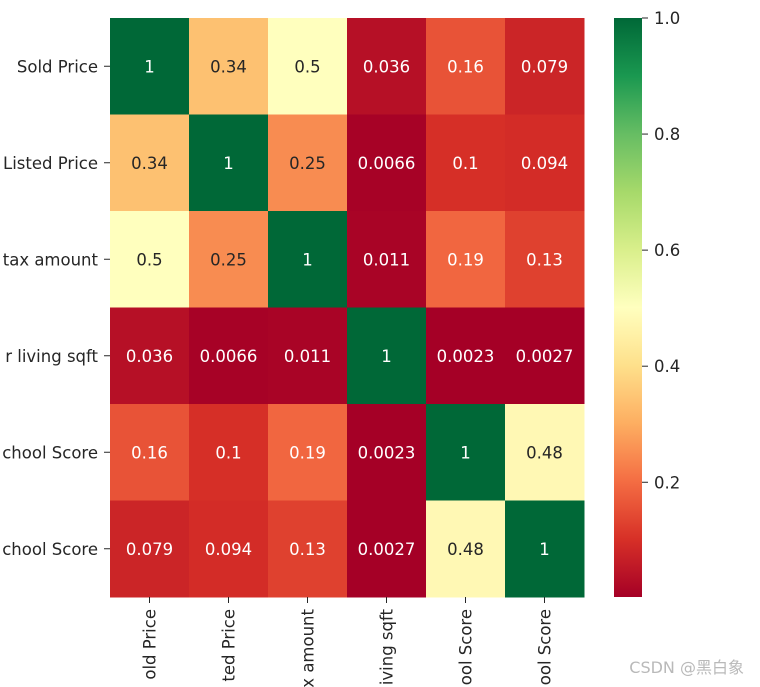 The width and height of the screenshot is (760, 687). Describe the element at coordinates (51, 259) in the screenshot. I see `y-tick-label: tax amount` at that location.